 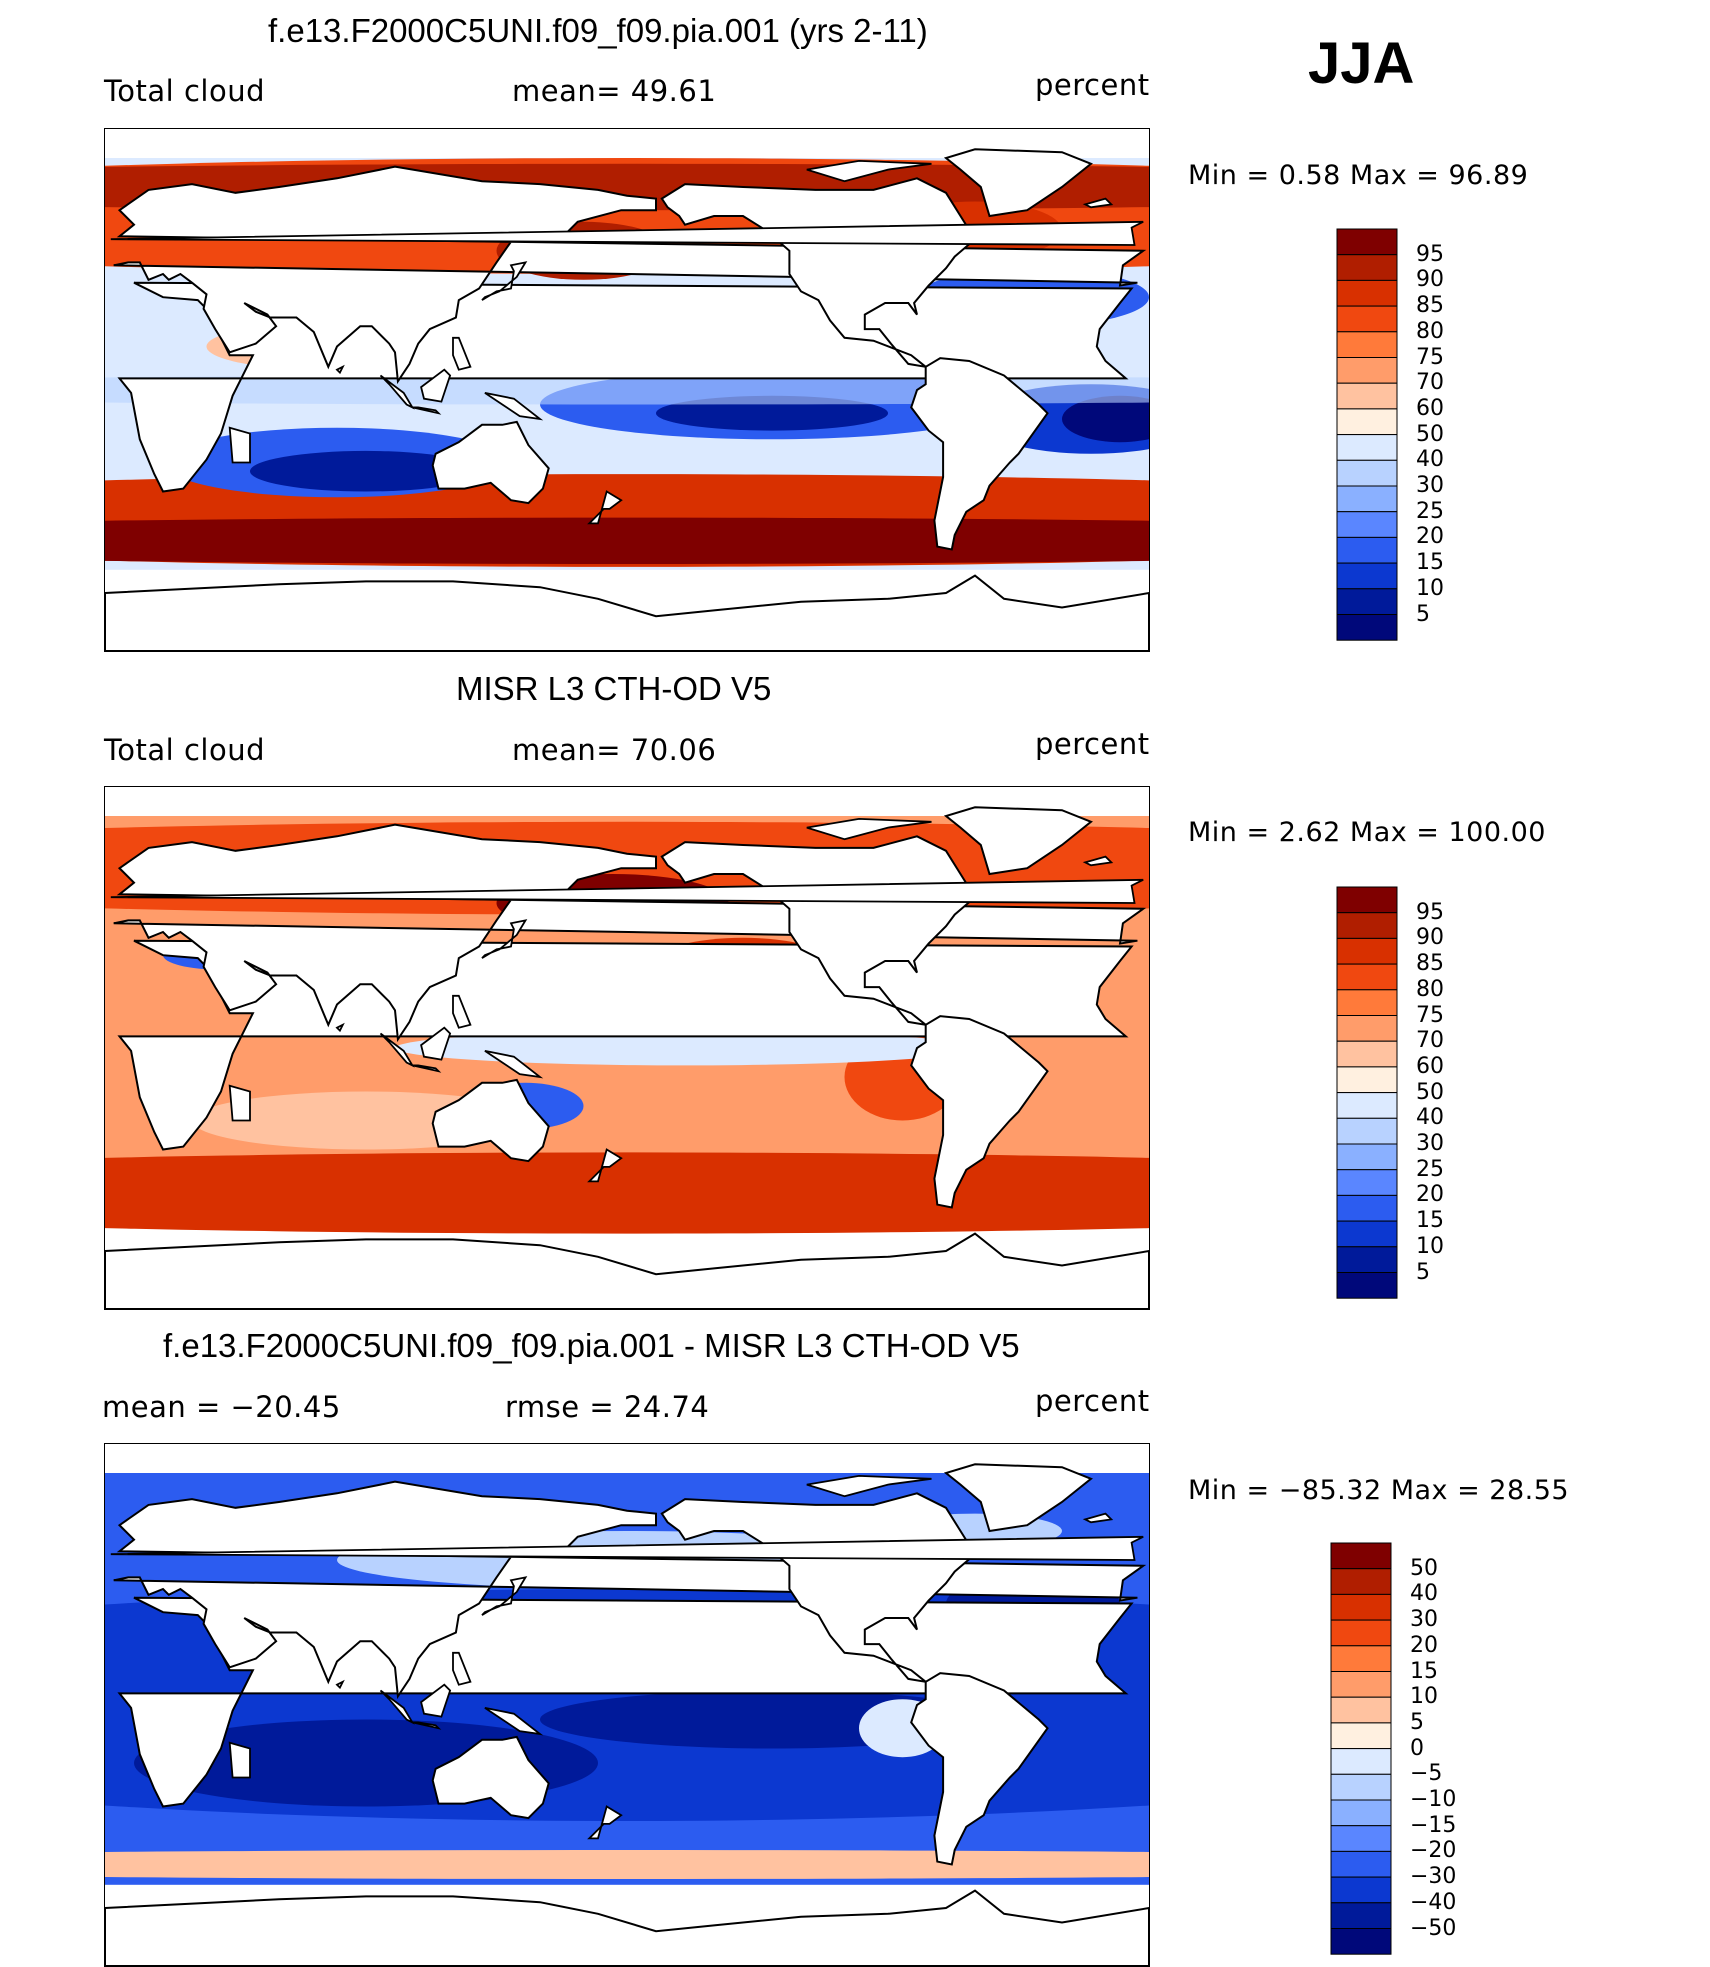 I want to click on colorbar-tick-label: −30, so click(x=1433, y=1877).